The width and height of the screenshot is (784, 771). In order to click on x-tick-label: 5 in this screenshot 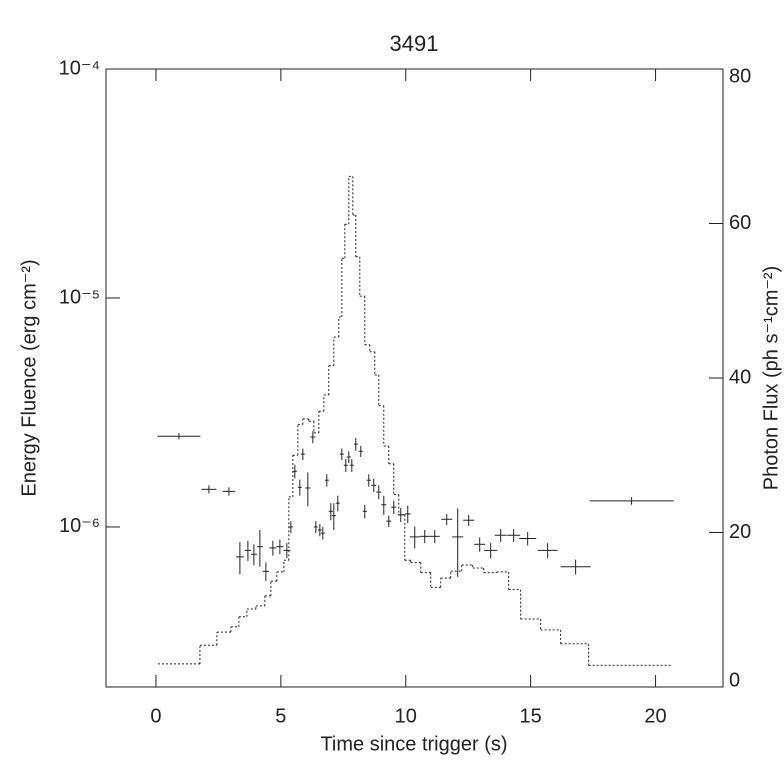, I will do `click(280, 716)`.